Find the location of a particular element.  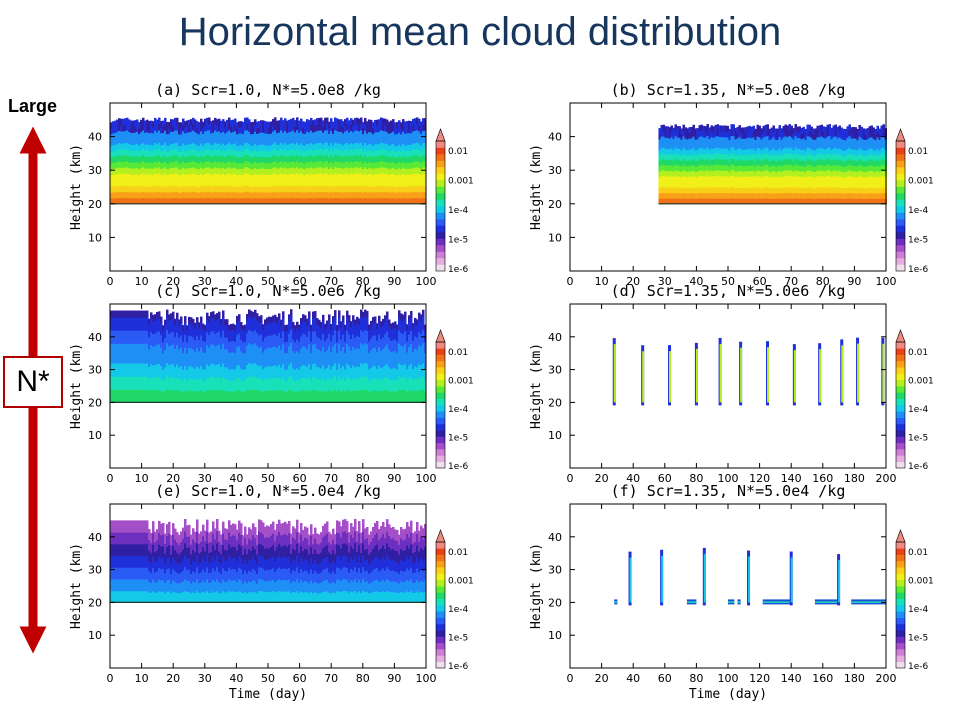

x-tick-label: 200 is located at coordinates (886, 678).